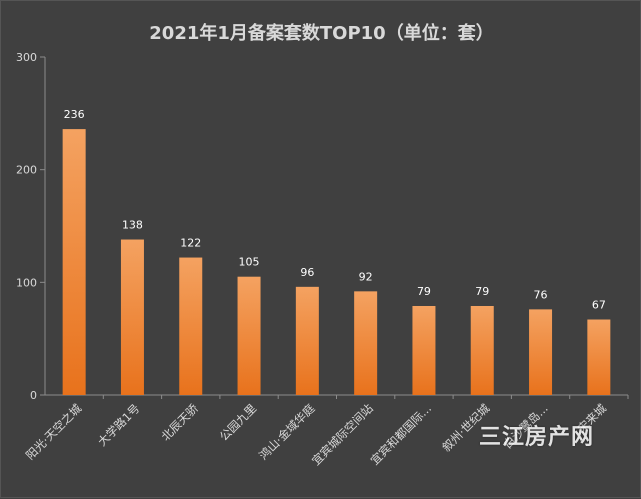  What do you see at coordinates (179, 422) in the screenshot?
I see `x-tick-label: 北辰天骄` at bounding box center [179, 422].